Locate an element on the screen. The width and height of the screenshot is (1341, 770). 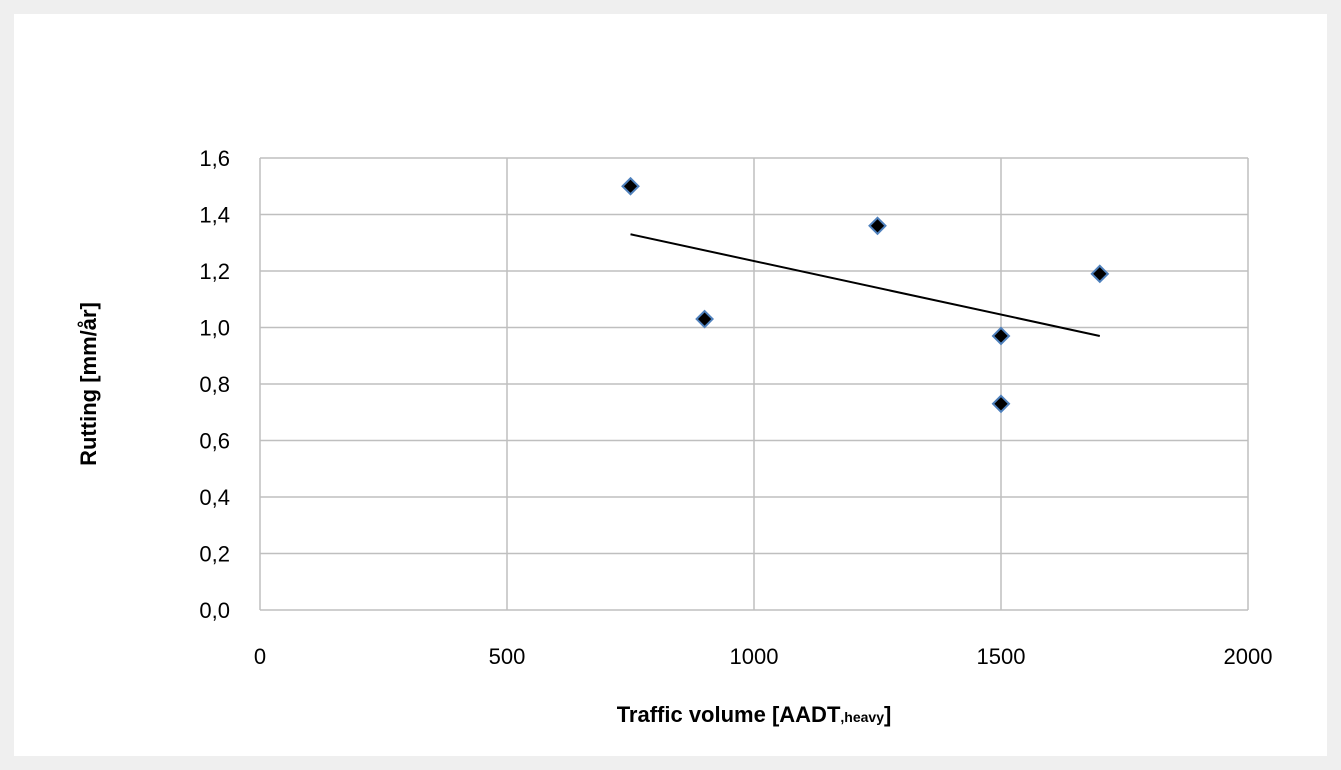
x-tick-label: 500 is located at coordinates (507, 656).